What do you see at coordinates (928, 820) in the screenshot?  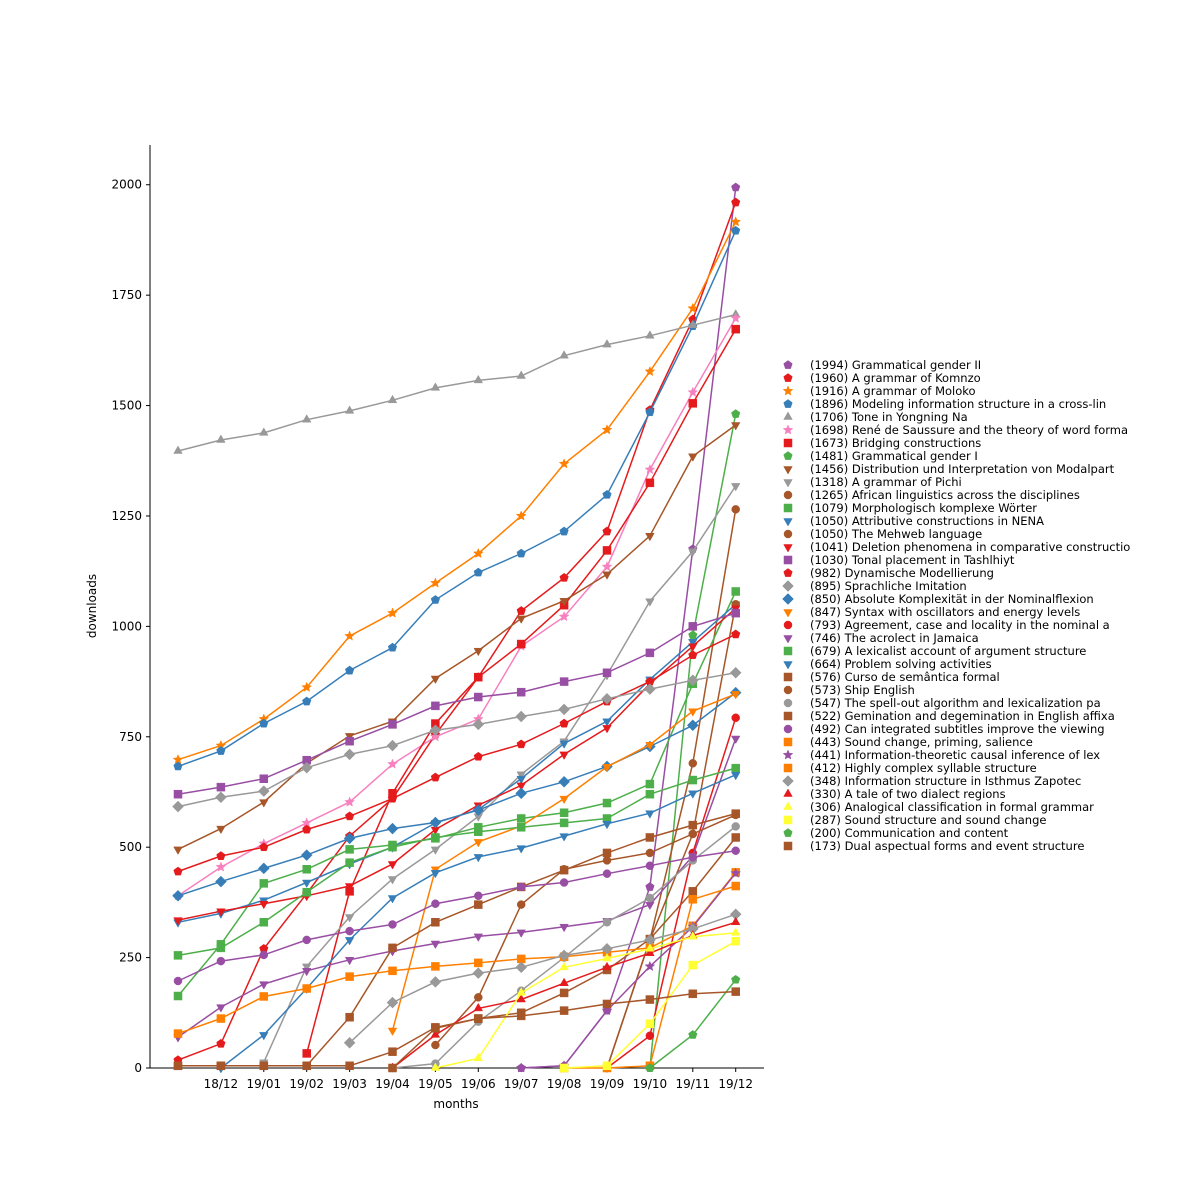 I see `legend-label: (287) Sound structure and sound change` at bounding box center [928, 820].